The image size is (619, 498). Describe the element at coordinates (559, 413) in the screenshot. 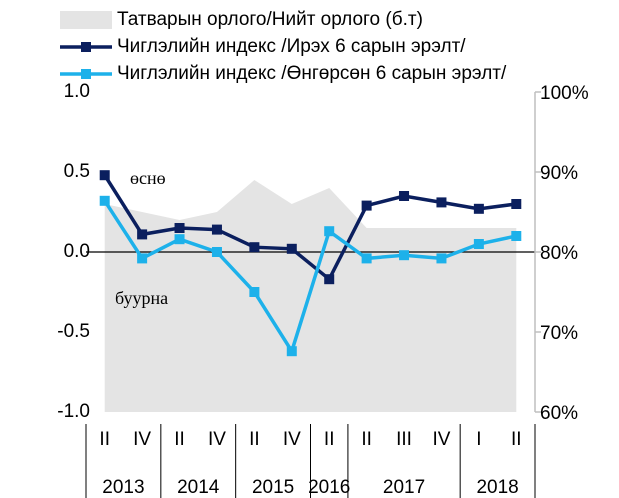

I see `y2-tick-label: 60%` at that location.